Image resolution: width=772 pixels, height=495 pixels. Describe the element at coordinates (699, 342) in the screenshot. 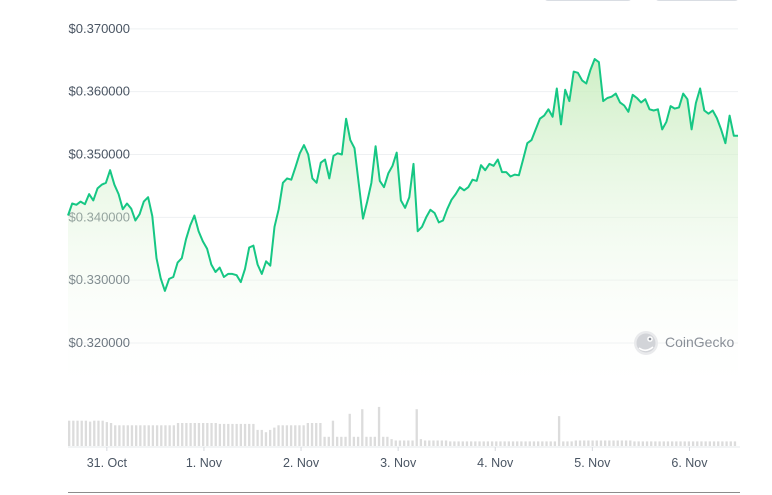

I see `watermark-text: CoinGecko` at that location.